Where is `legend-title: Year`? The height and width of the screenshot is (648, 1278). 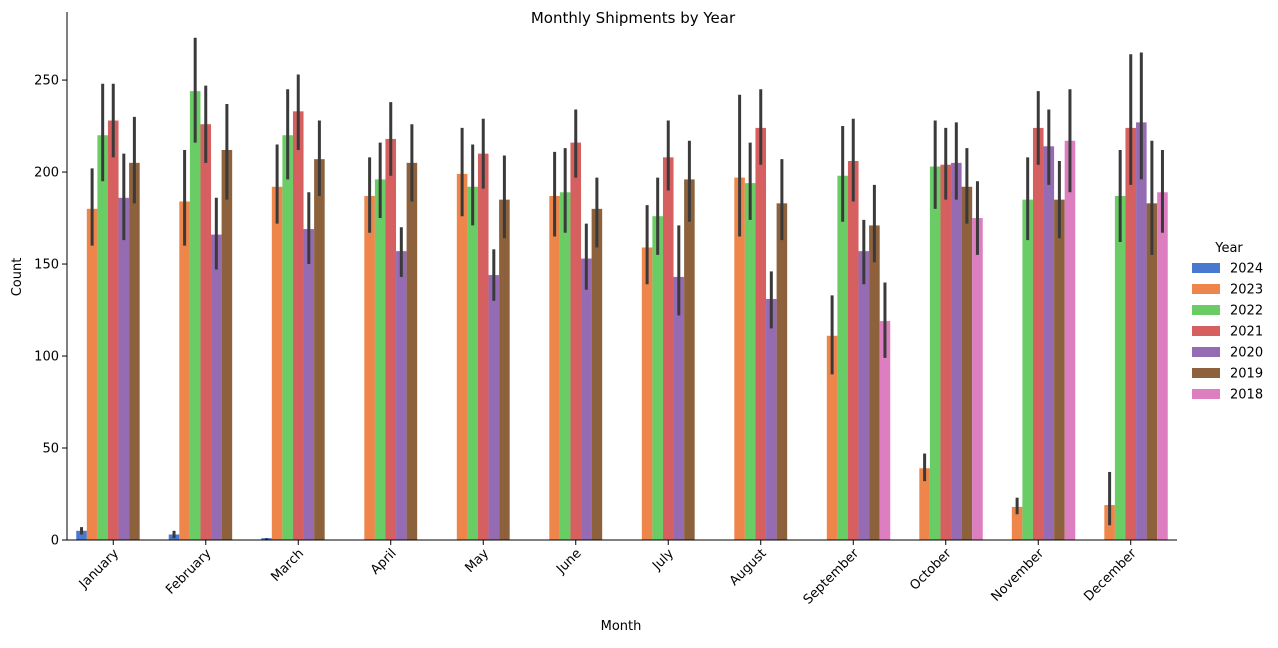 legend-title: Year is located at coordinates (1228, 248).